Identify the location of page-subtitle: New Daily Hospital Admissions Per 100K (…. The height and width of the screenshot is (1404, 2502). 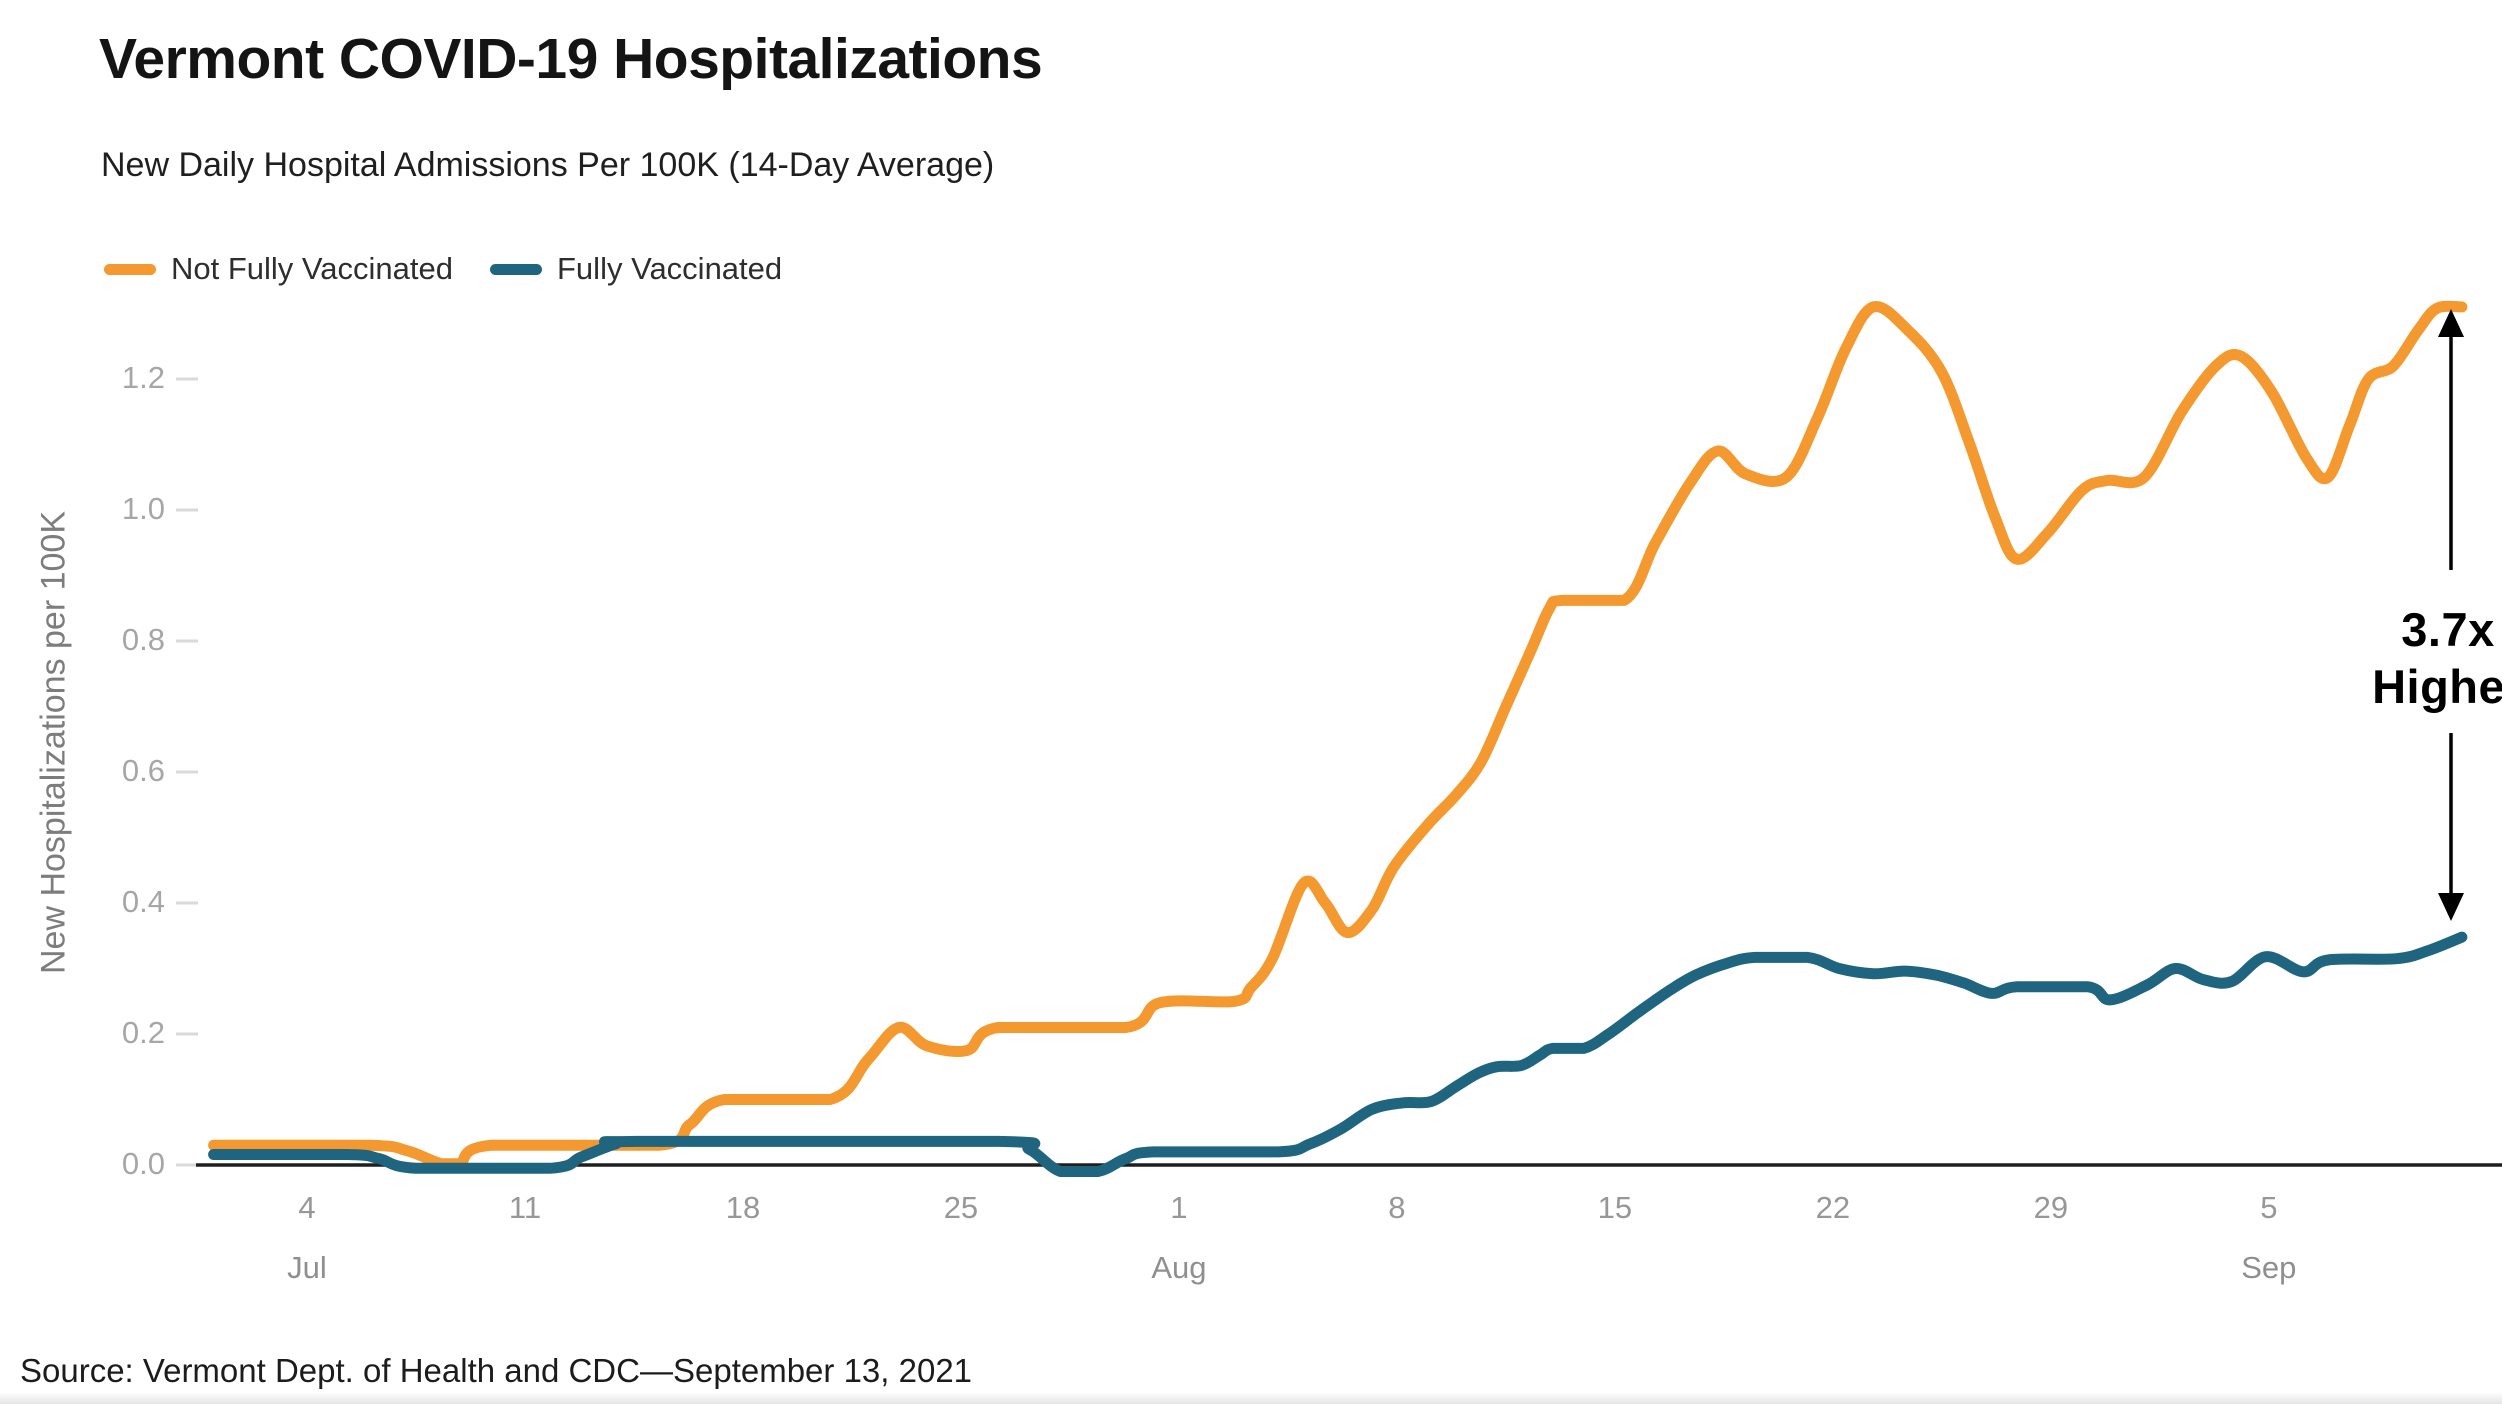
(548, 165).